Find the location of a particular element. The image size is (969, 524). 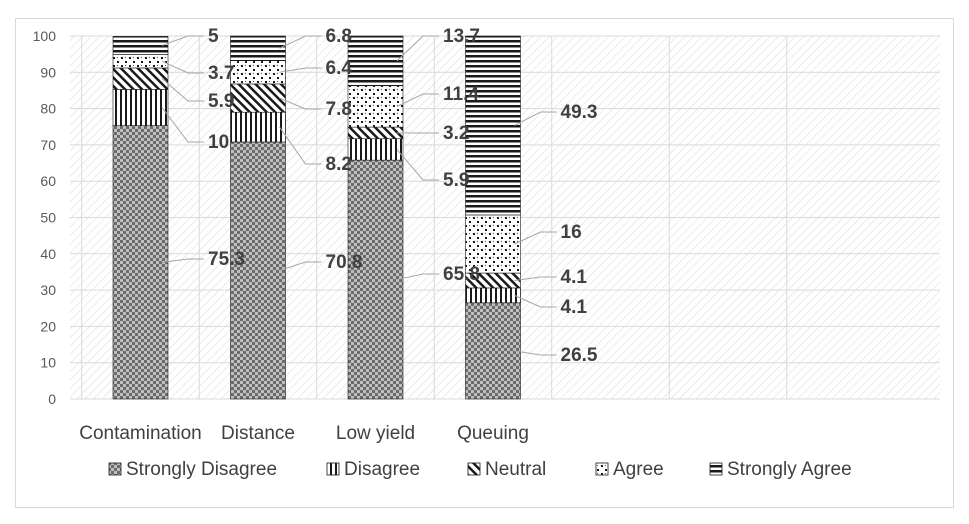

legend-label: Disagree is located at coordinates (382, 469).